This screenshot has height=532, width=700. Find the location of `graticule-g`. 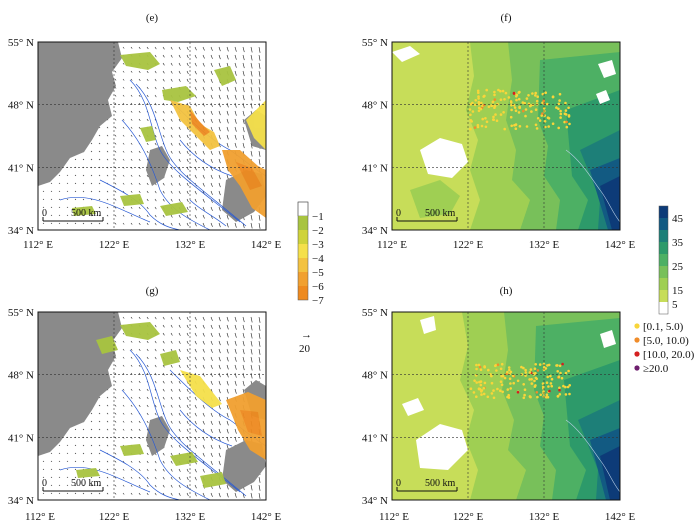

graticule-g is located at coordinates (152, 406).